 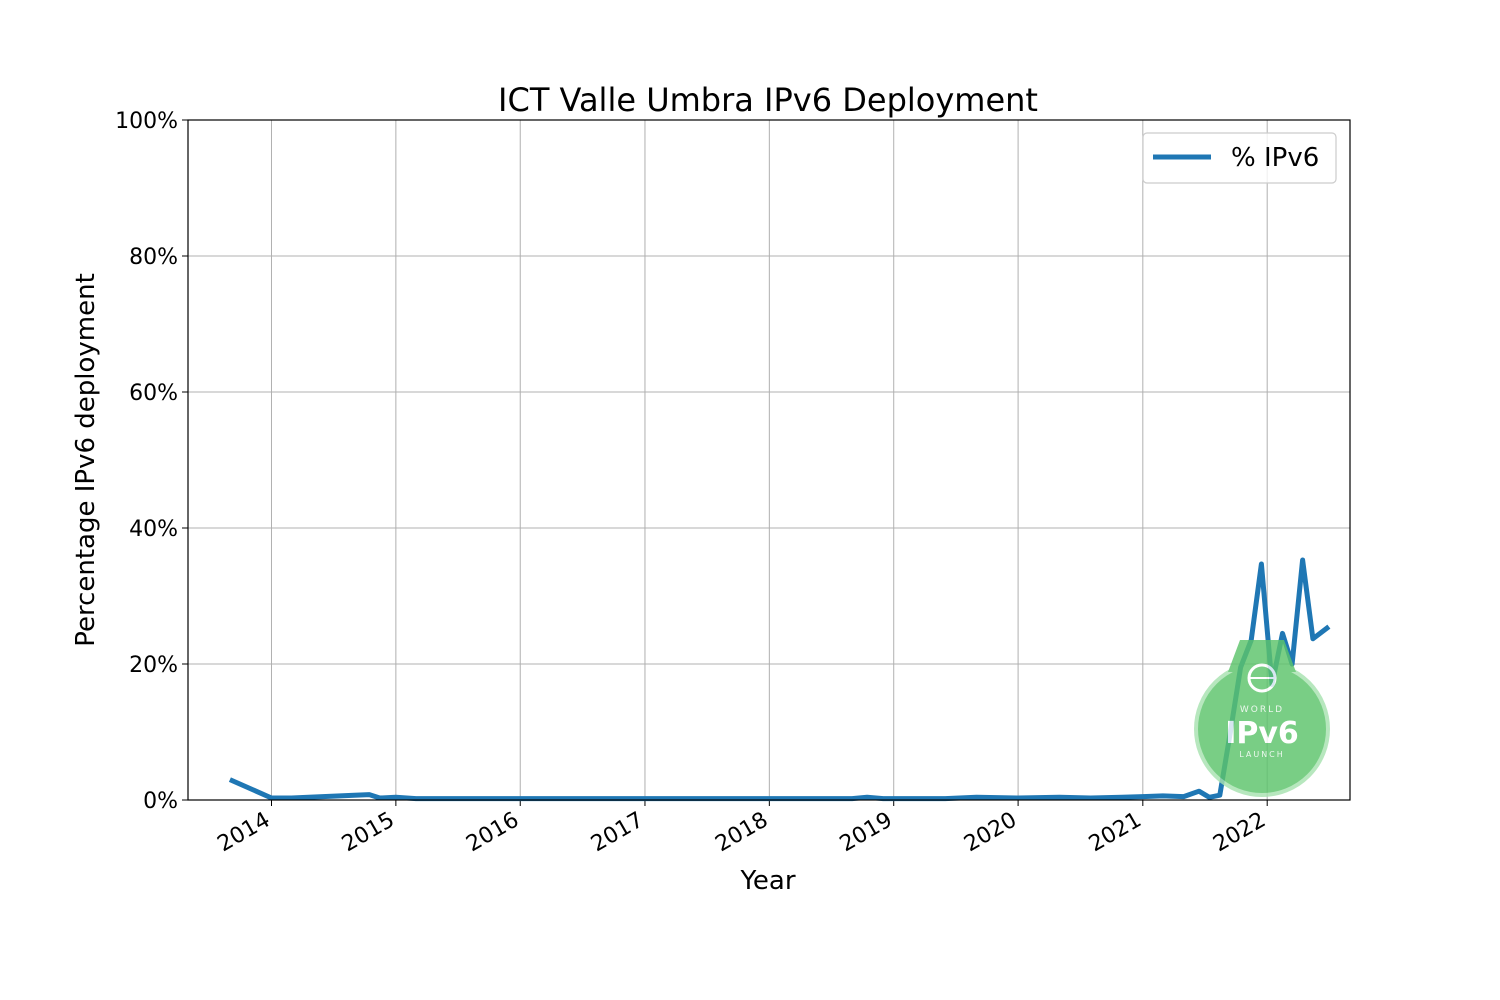 I want to click on legend: % IPv6, so click(x=1239, y=158).